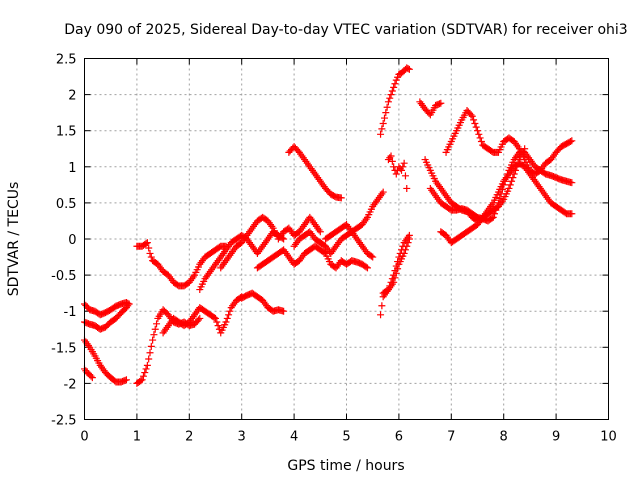  What do you see at coordinates (63, 348) in the screenshot?
I see `y-tick-label: -1.5` at bounding box center [63, 348].